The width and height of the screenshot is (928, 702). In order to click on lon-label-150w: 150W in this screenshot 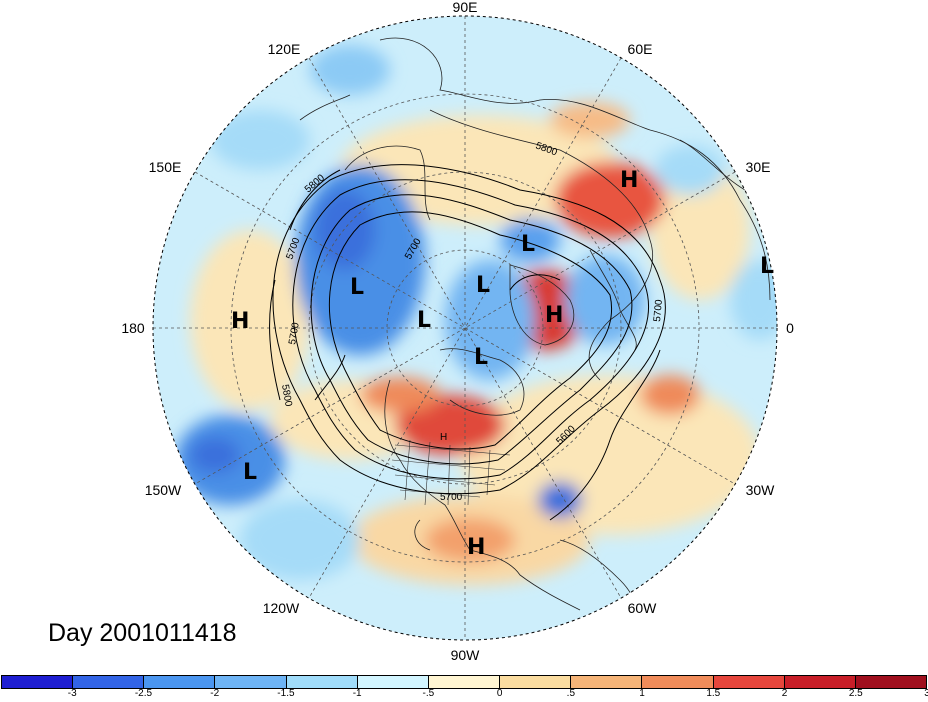, I will do `click(163, 490)`.